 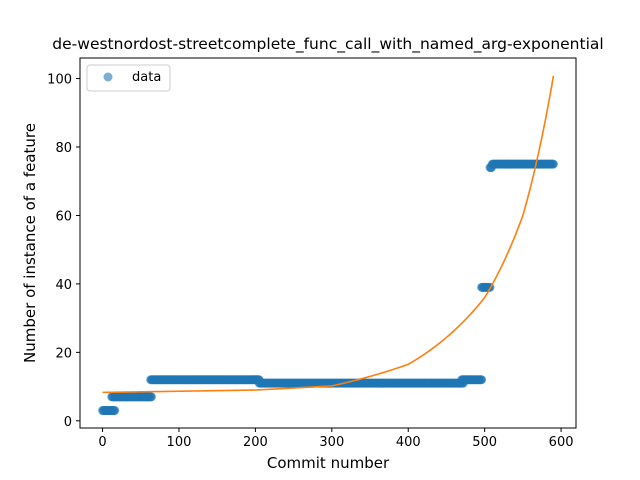 What do you see at coordinates (59, 80) in the screenshot?
I see `y-tick-label: 100` at bounding box center [59, 80].